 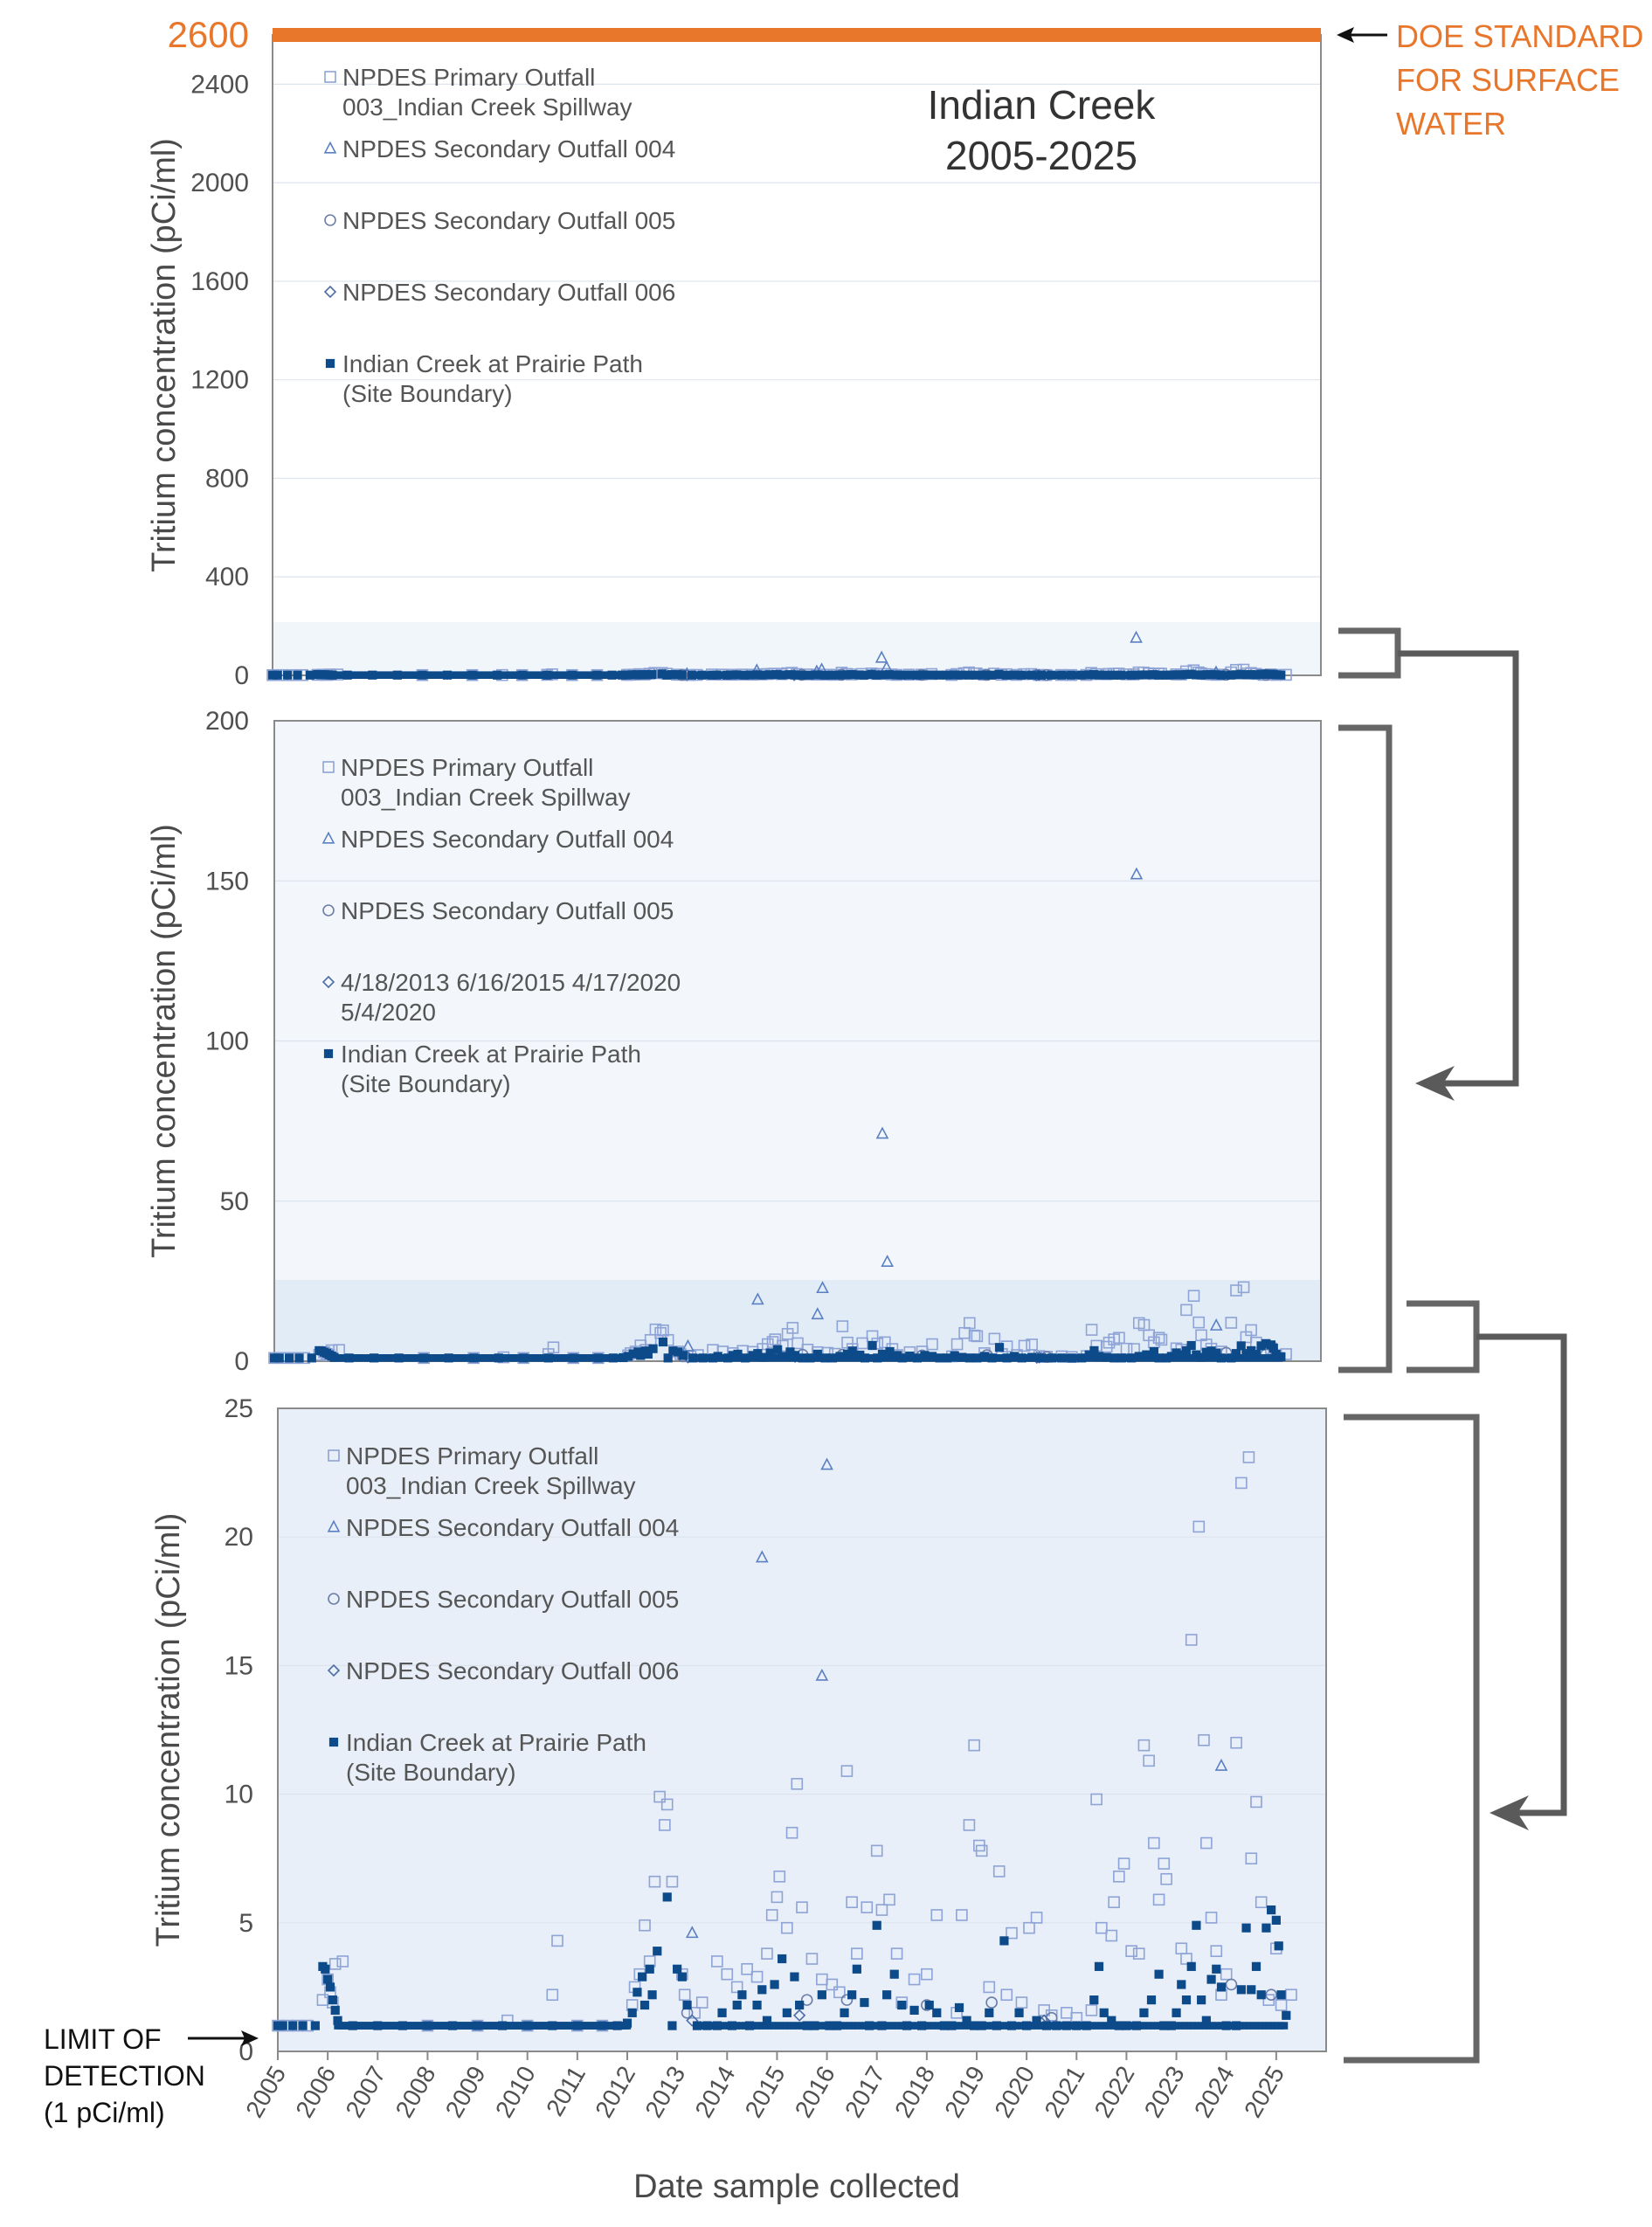 I want to click on data-point-o005, so click(x=1271, y=1995).